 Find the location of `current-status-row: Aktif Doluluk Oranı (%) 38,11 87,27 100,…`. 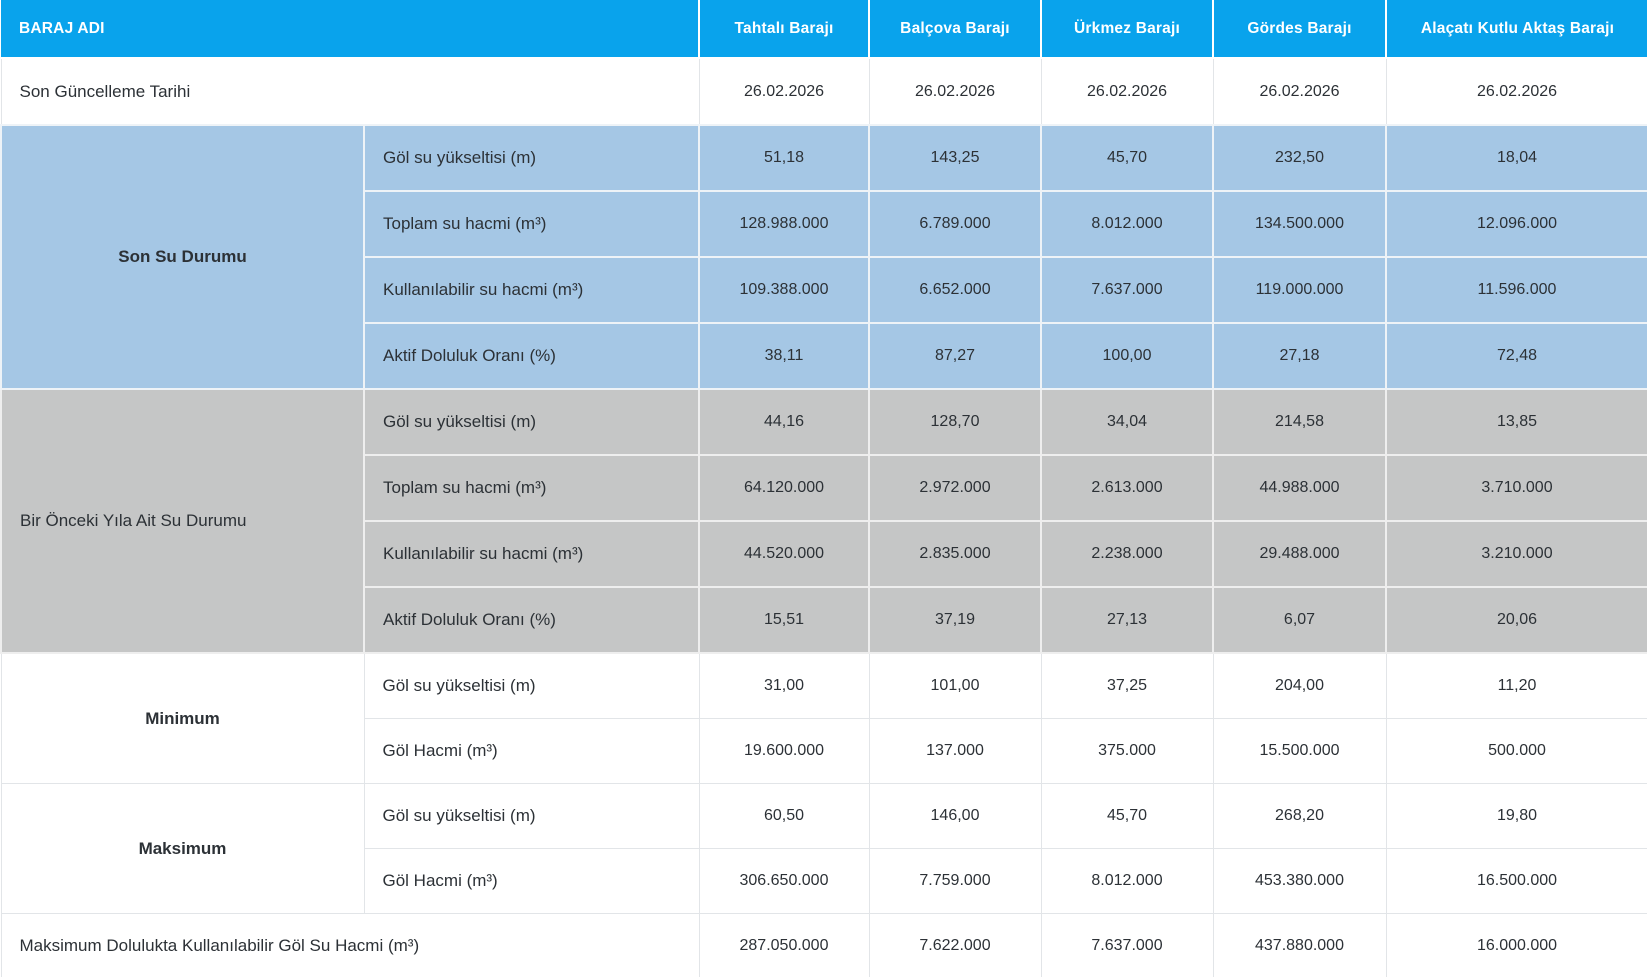

current-status-row: Aktif Doluluk Oranı (%) 38,11 87,27 100,… is located at coordinates (824, 356).